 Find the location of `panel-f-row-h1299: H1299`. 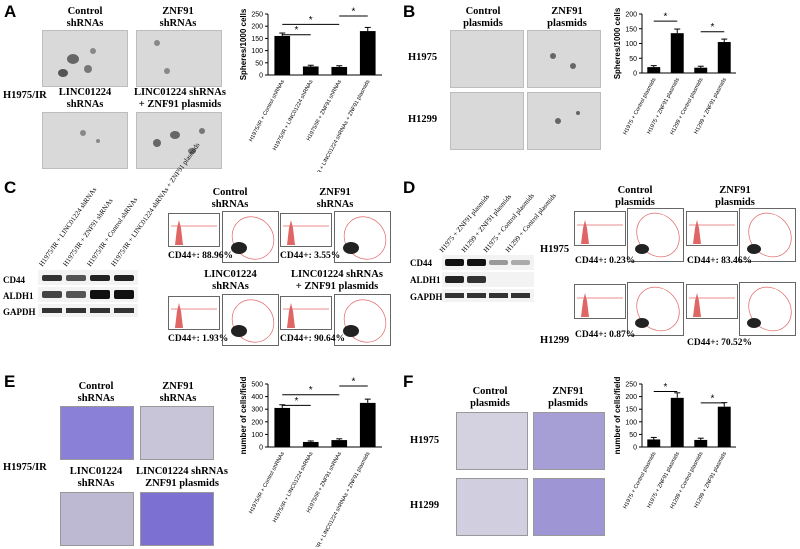

panel-f-row-h1299: H1299 is located at coordinates (425, 505).